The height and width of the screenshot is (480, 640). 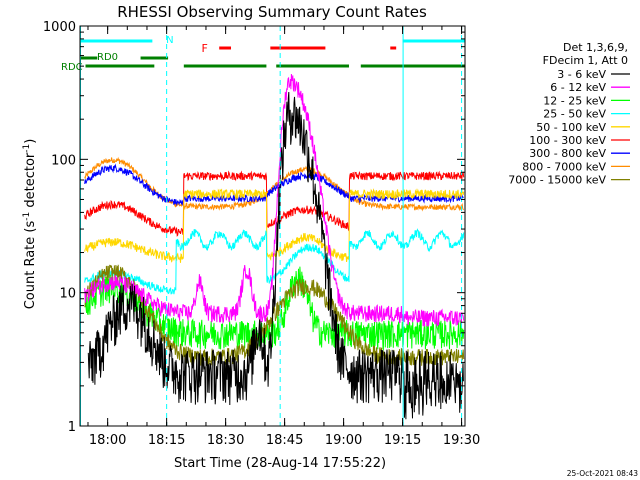 I want to click on legend-entry-label: 7000 - 15000 keV, so click(x=557, y=180).